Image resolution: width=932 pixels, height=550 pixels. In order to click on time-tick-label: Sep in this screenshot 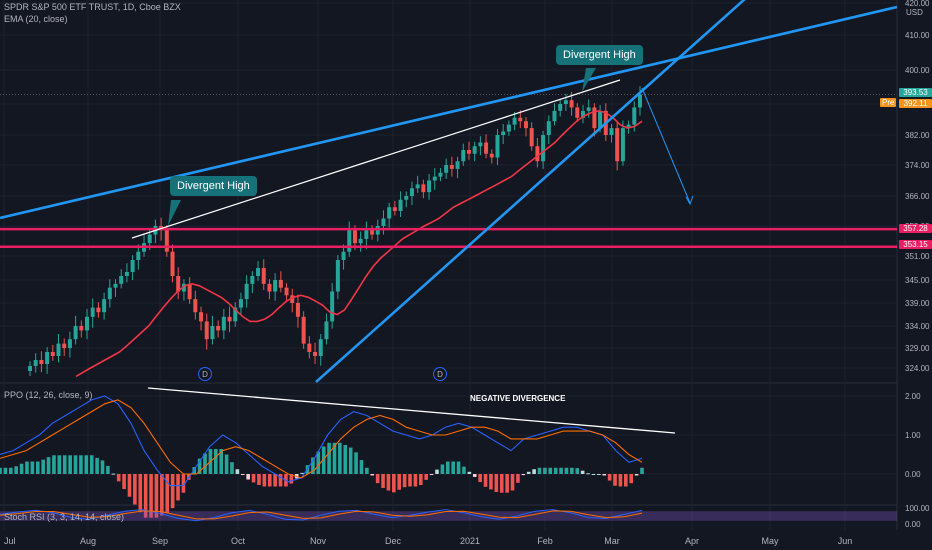, I will do `click(160, 541)`.